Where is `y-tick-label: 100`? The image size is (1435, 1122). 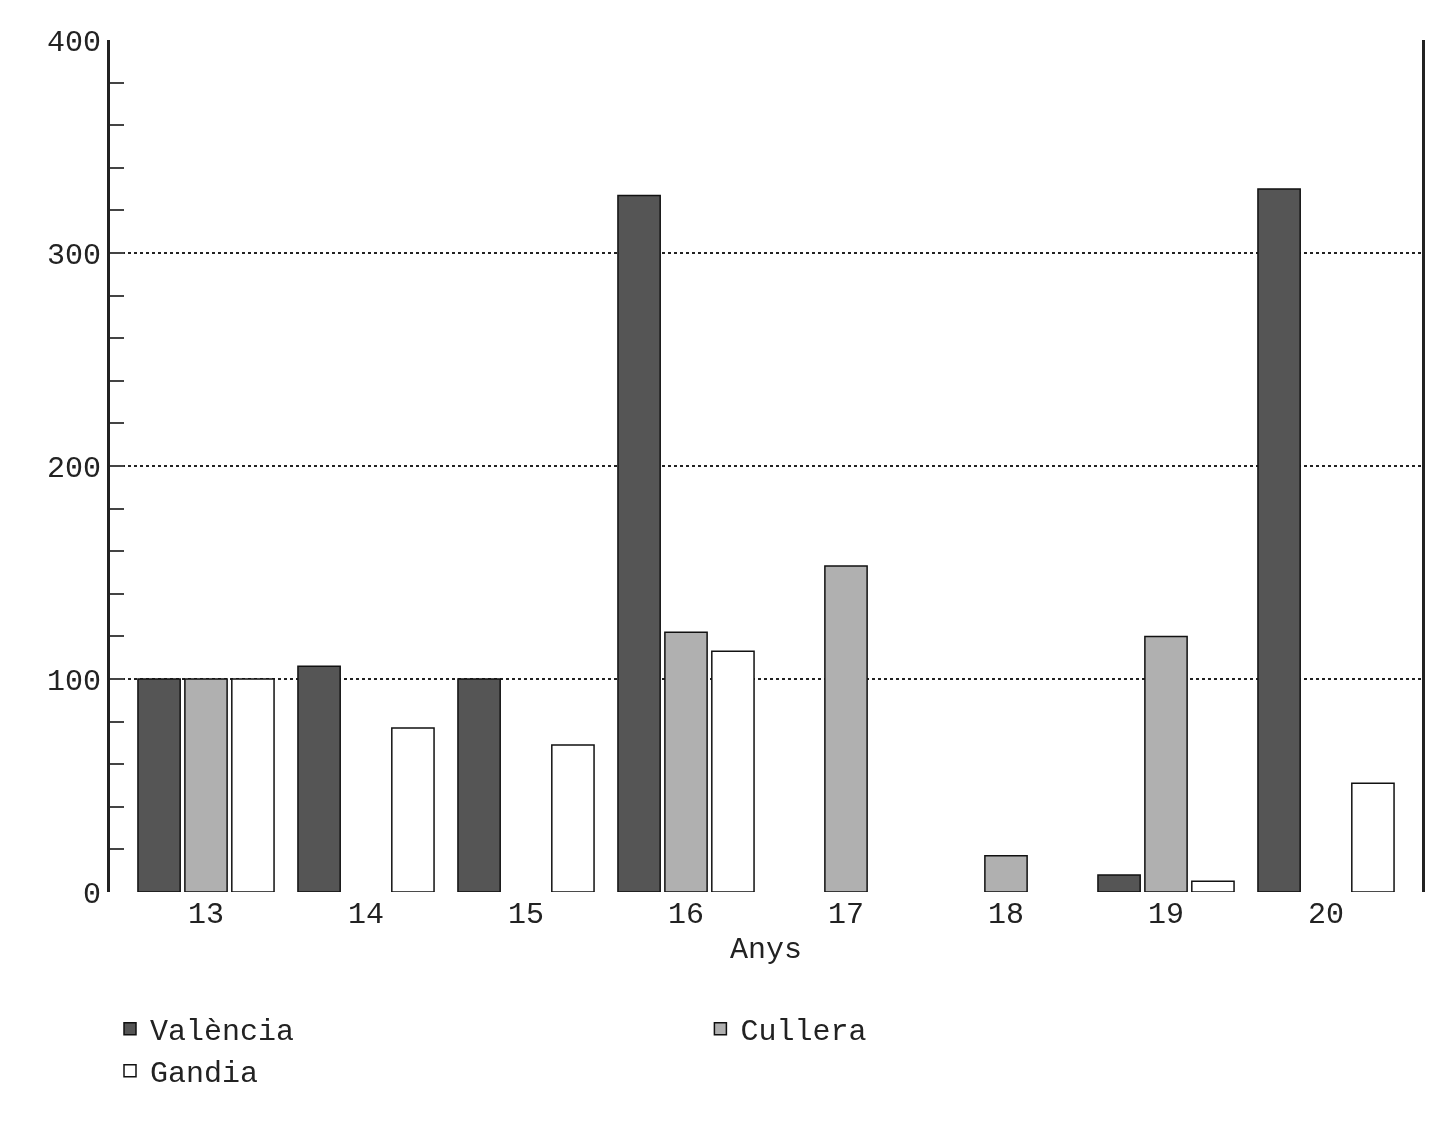 y-tick-label: 100 is located at coordinates (73, 681).